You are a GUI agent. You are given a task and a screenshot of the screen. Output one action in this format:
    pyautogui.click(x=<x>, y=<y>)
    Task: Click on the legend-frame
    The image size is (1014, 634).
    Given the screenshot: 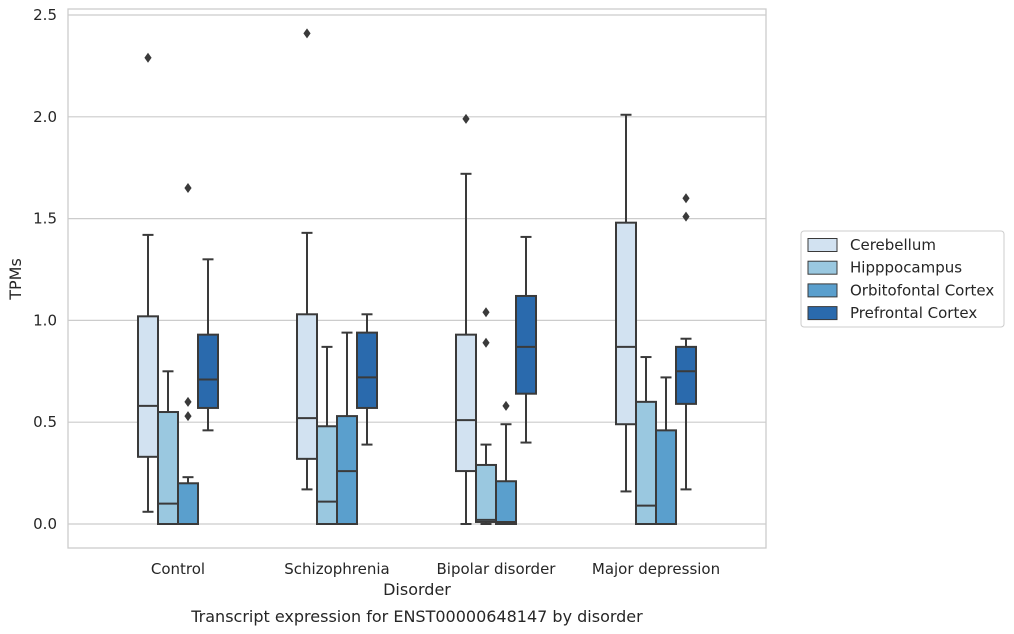 What is the action you would take?
    pyautogui.click(x=902, y=279)
    